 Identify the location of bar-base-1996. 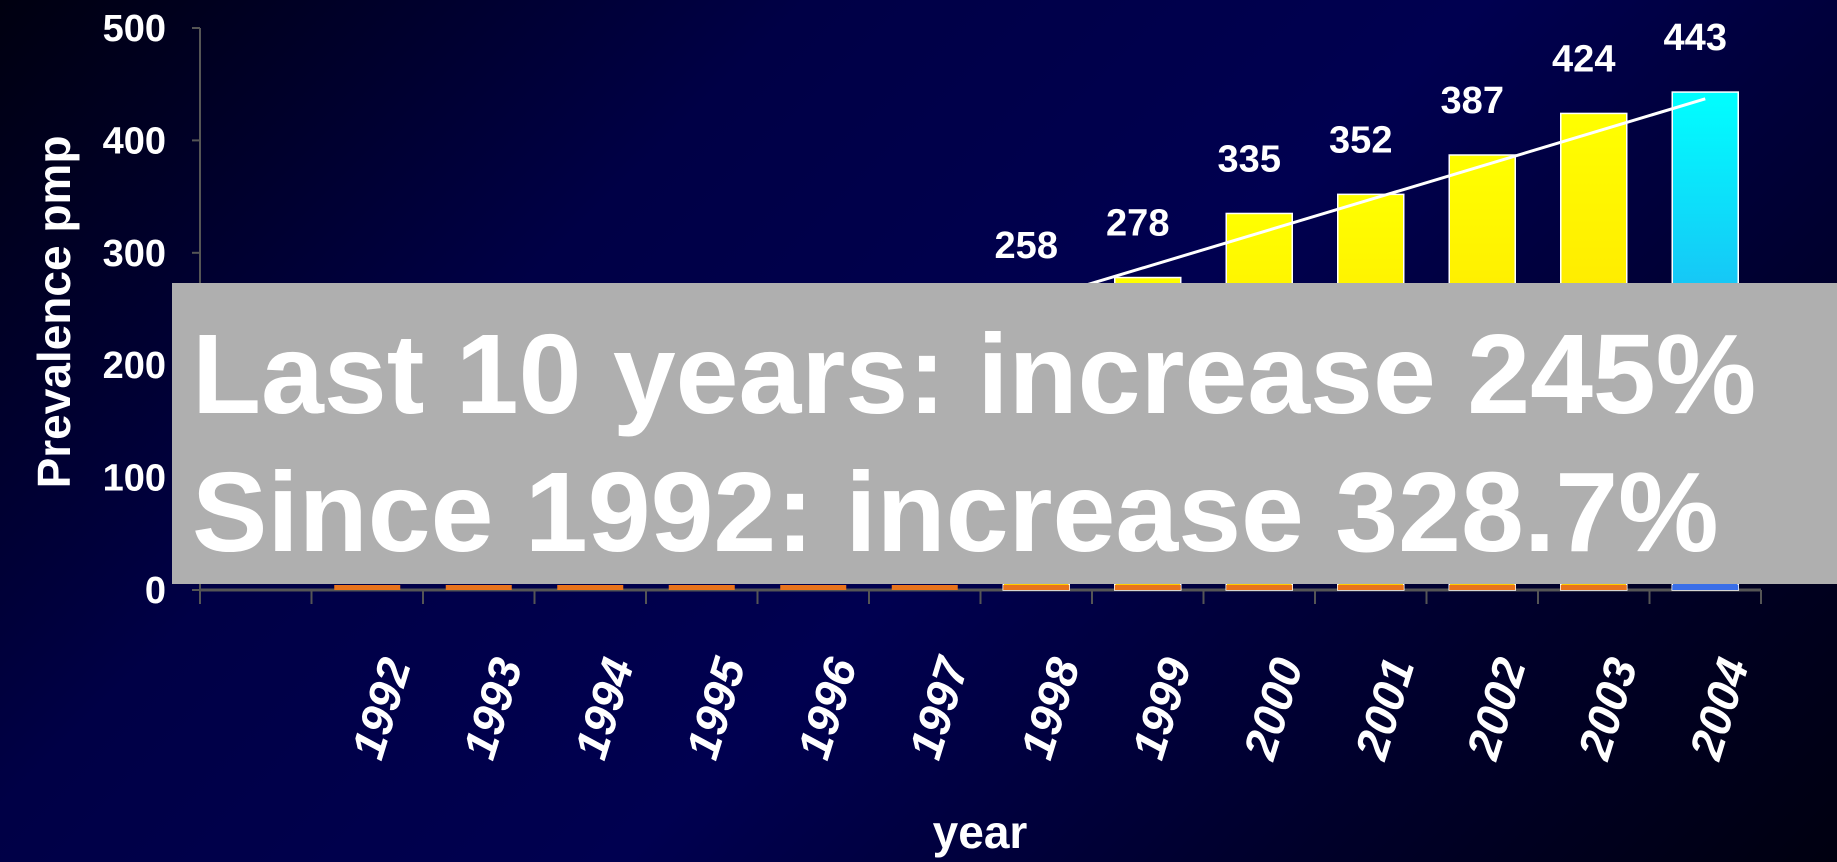
(813, 587).